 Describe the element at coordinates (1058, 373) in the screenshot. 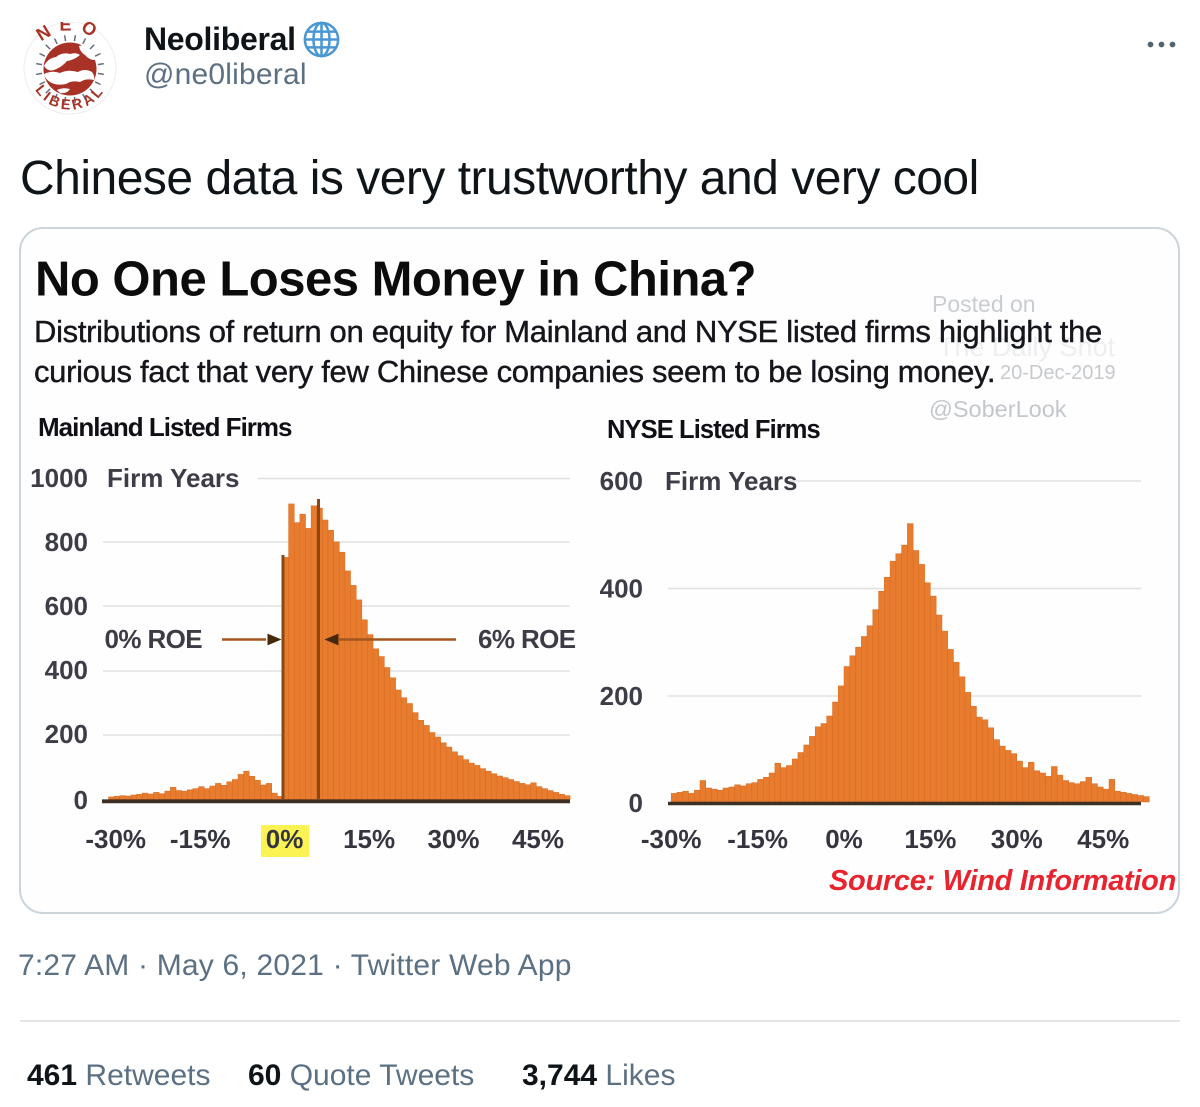

I see `svg-text: 20-Dec-2019` at that location.